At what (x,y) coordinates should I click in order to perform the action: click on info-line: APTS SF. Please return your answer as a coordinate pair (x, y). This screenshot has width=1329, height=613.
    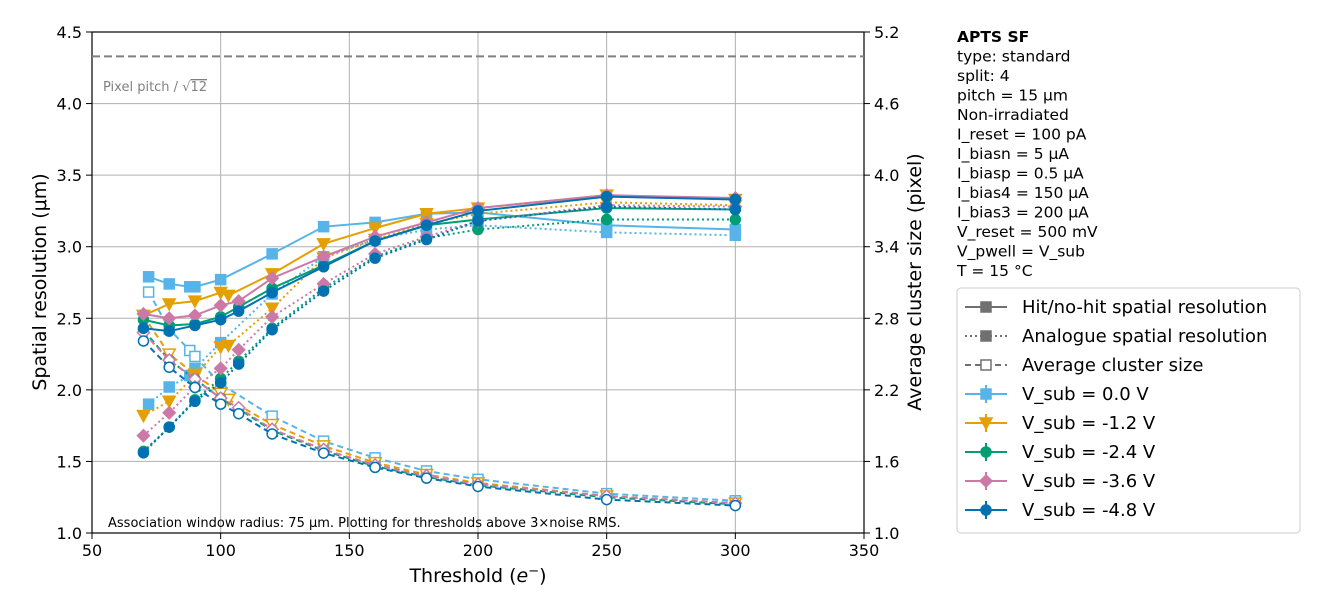
    Looking at the image, I should click on (993, 37).